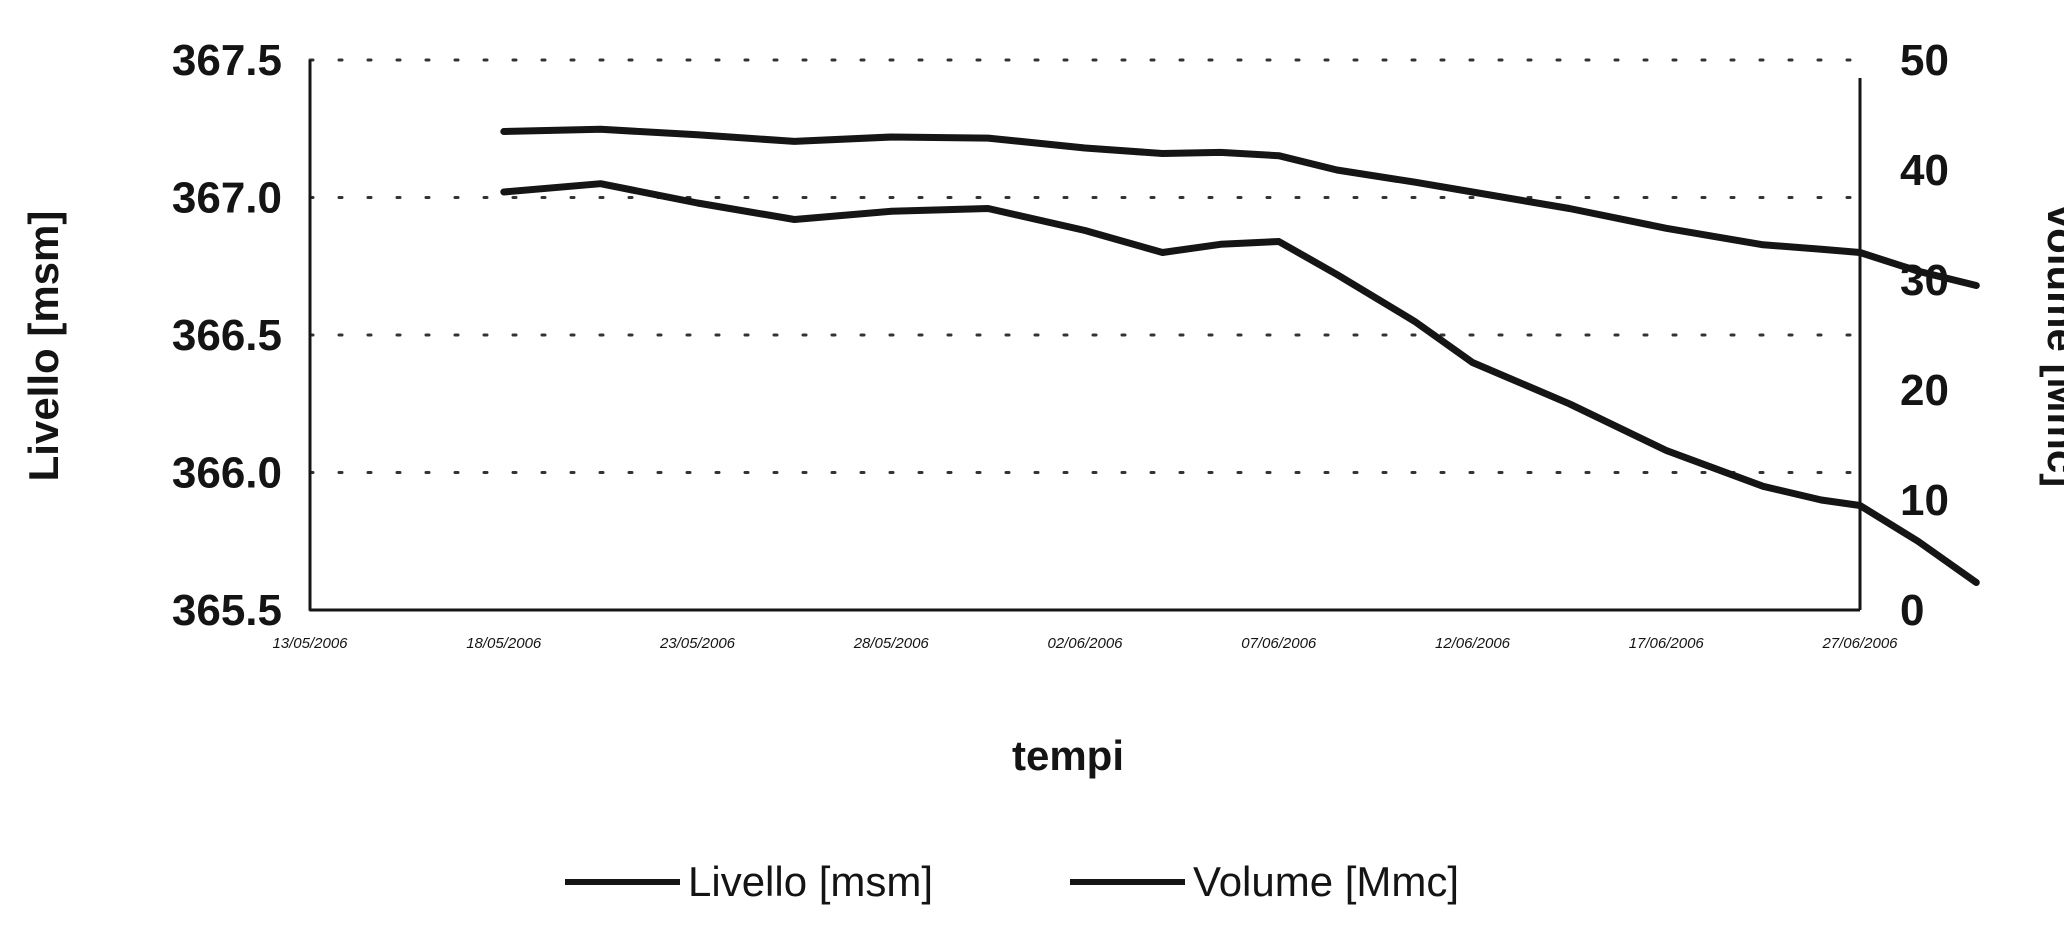 The height and width of the screenshot is (932, 2064). I want to click on x-tick-label: 02/06/2006, so click(1085, 643).